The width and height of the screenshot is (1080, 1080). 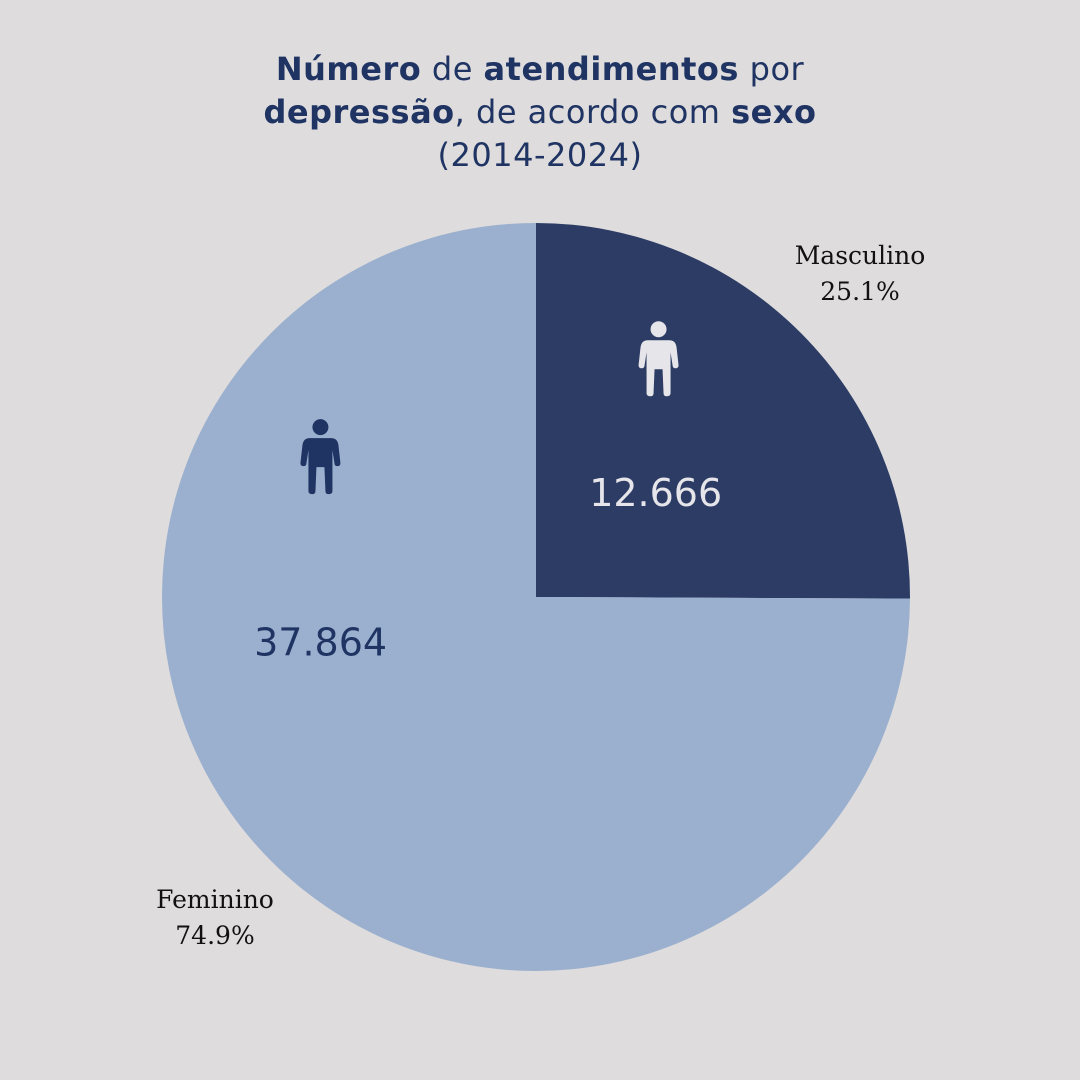 I want to click on slice-category-feminino: Feminino, so click(x=215, y=899).